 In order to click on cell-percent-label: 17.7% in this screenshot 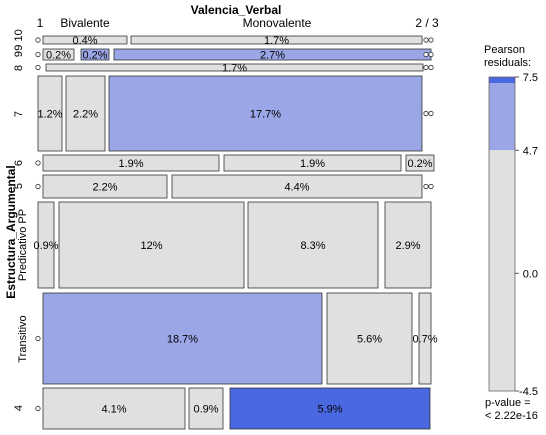, I will do `click(265, 115)`.